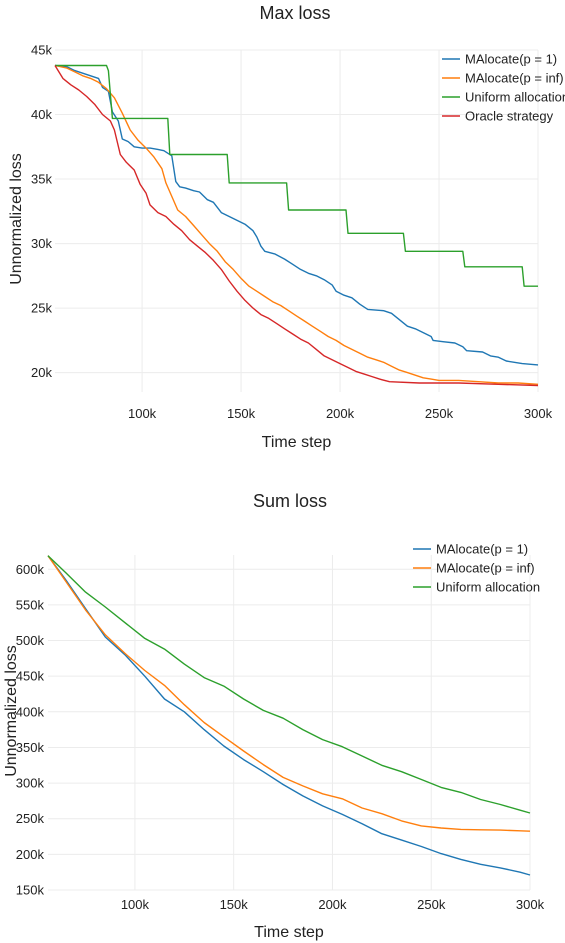 This screenshot has width=565, height=943. Describe the element at coordinates (41, 179) in the screenshot. I see `chart1-y-tick-label: 35k` at that location.